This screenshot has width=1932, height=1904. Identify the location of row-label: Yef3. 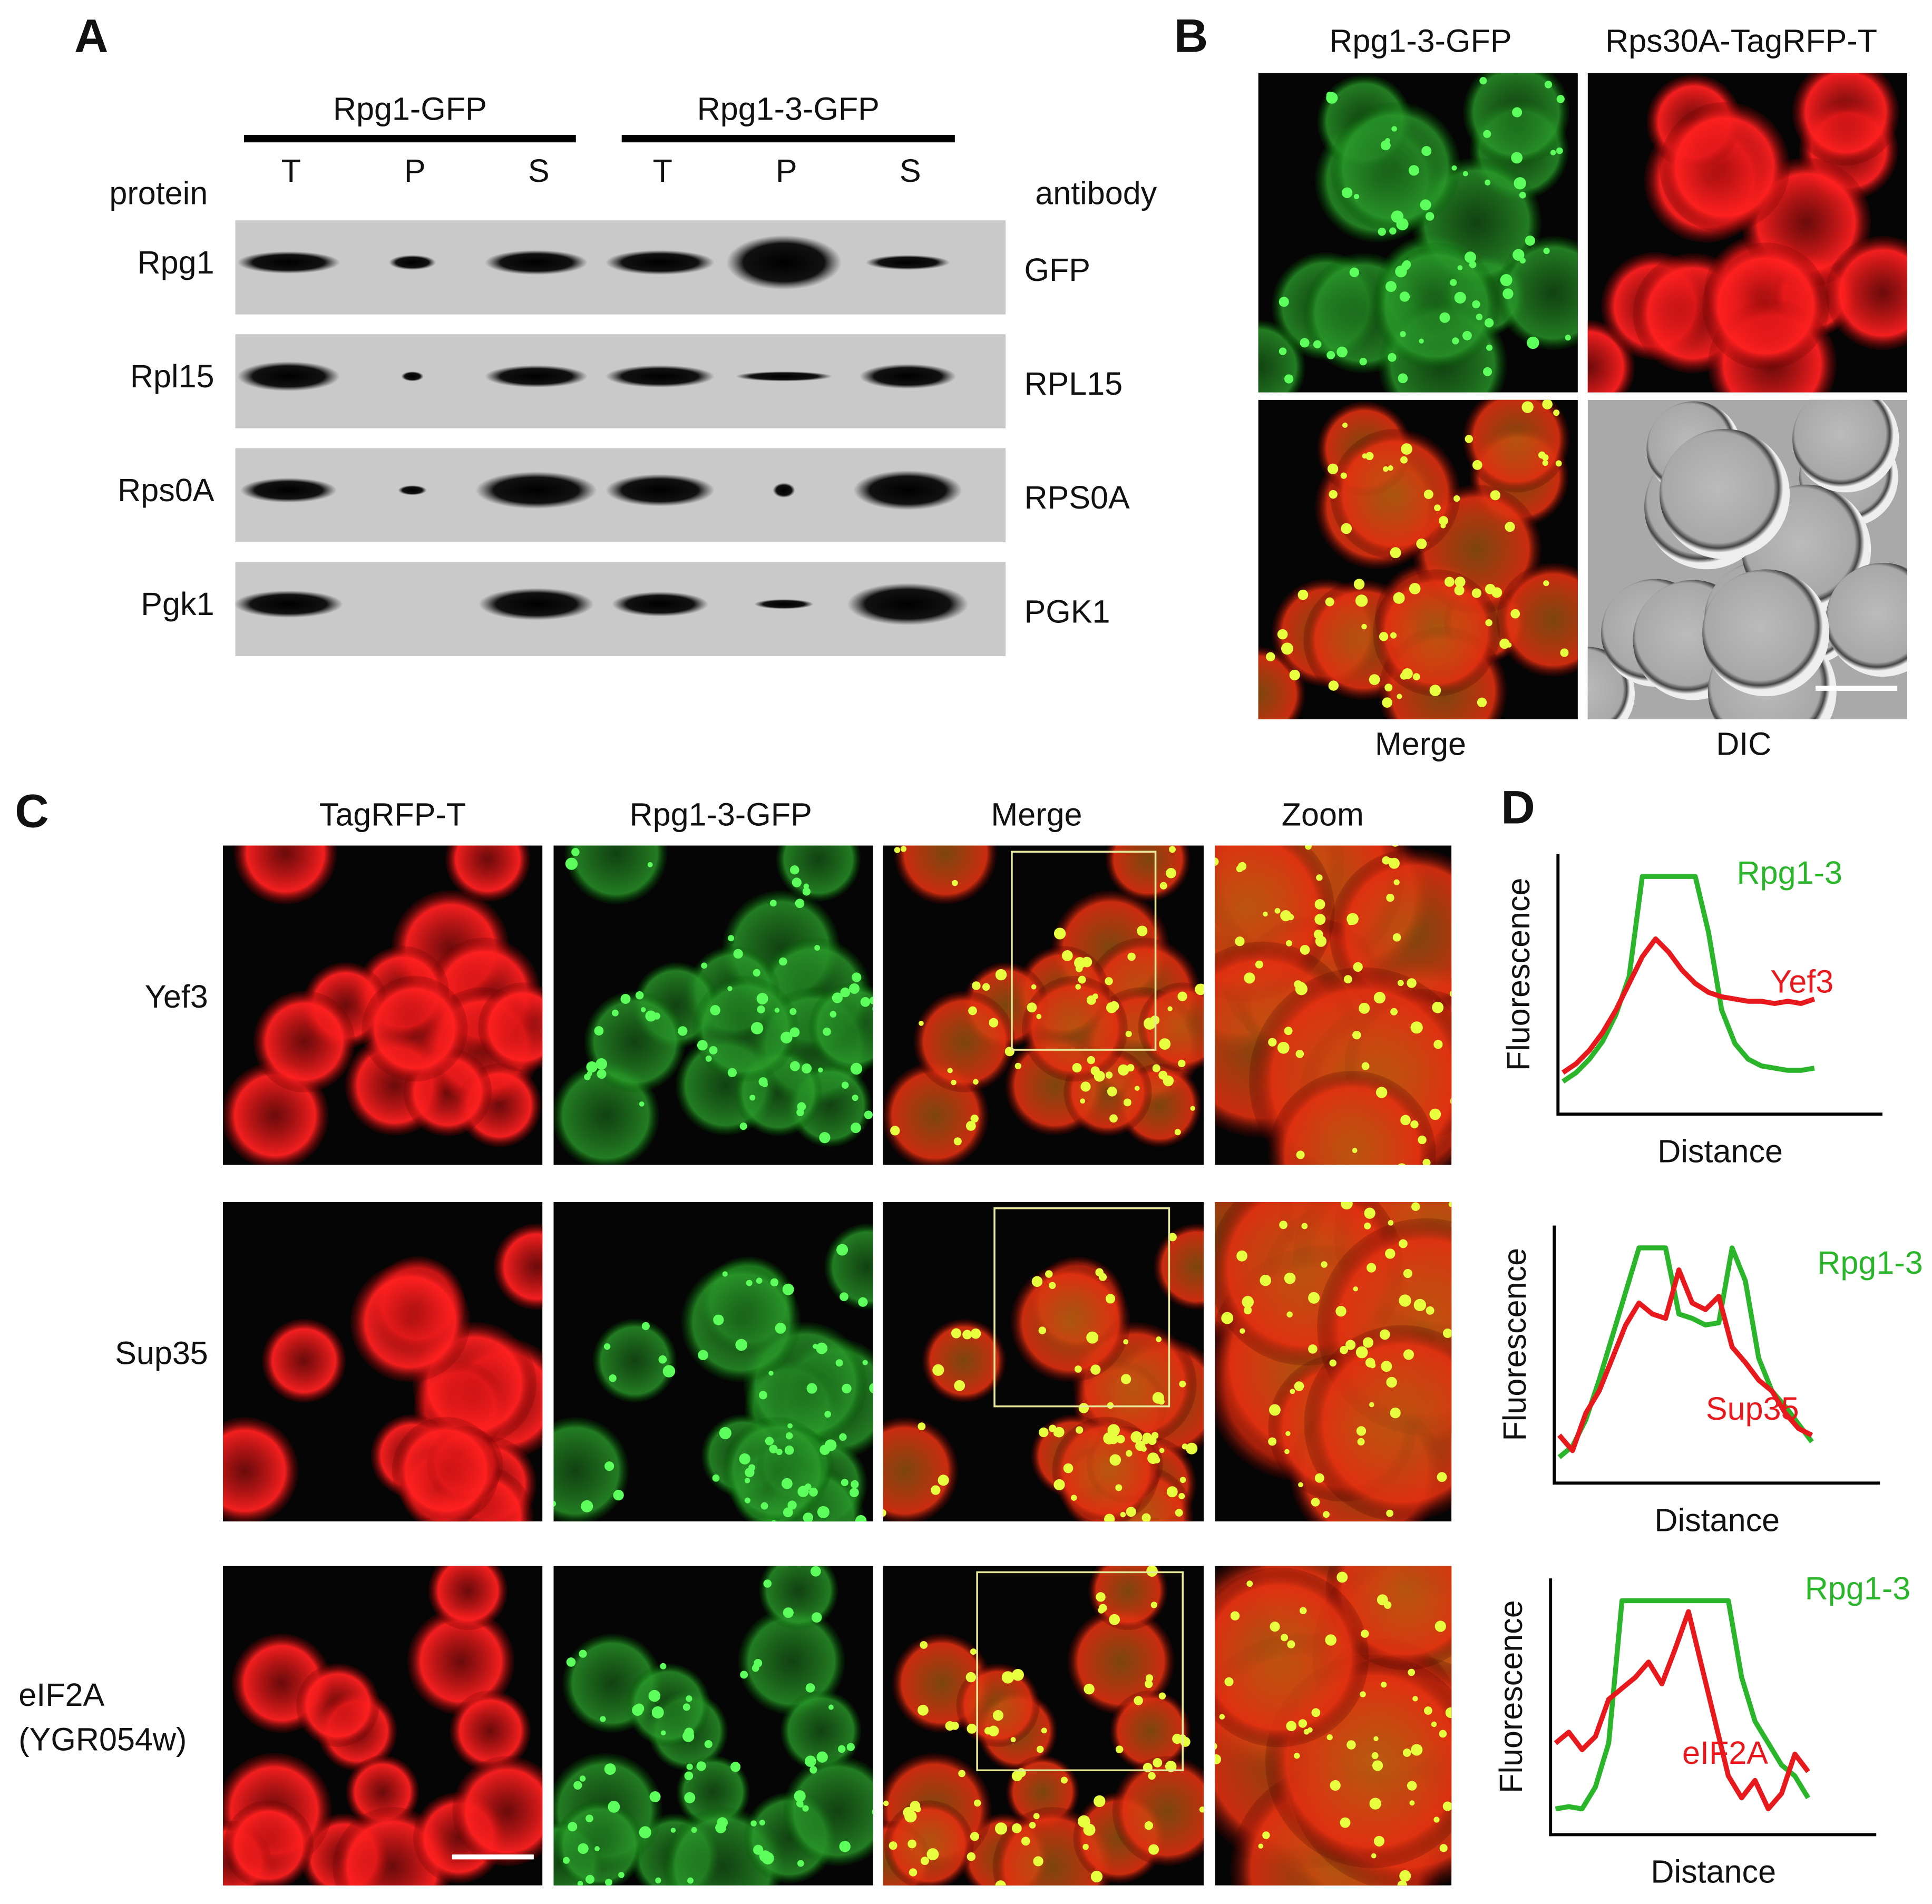
(176, 996).